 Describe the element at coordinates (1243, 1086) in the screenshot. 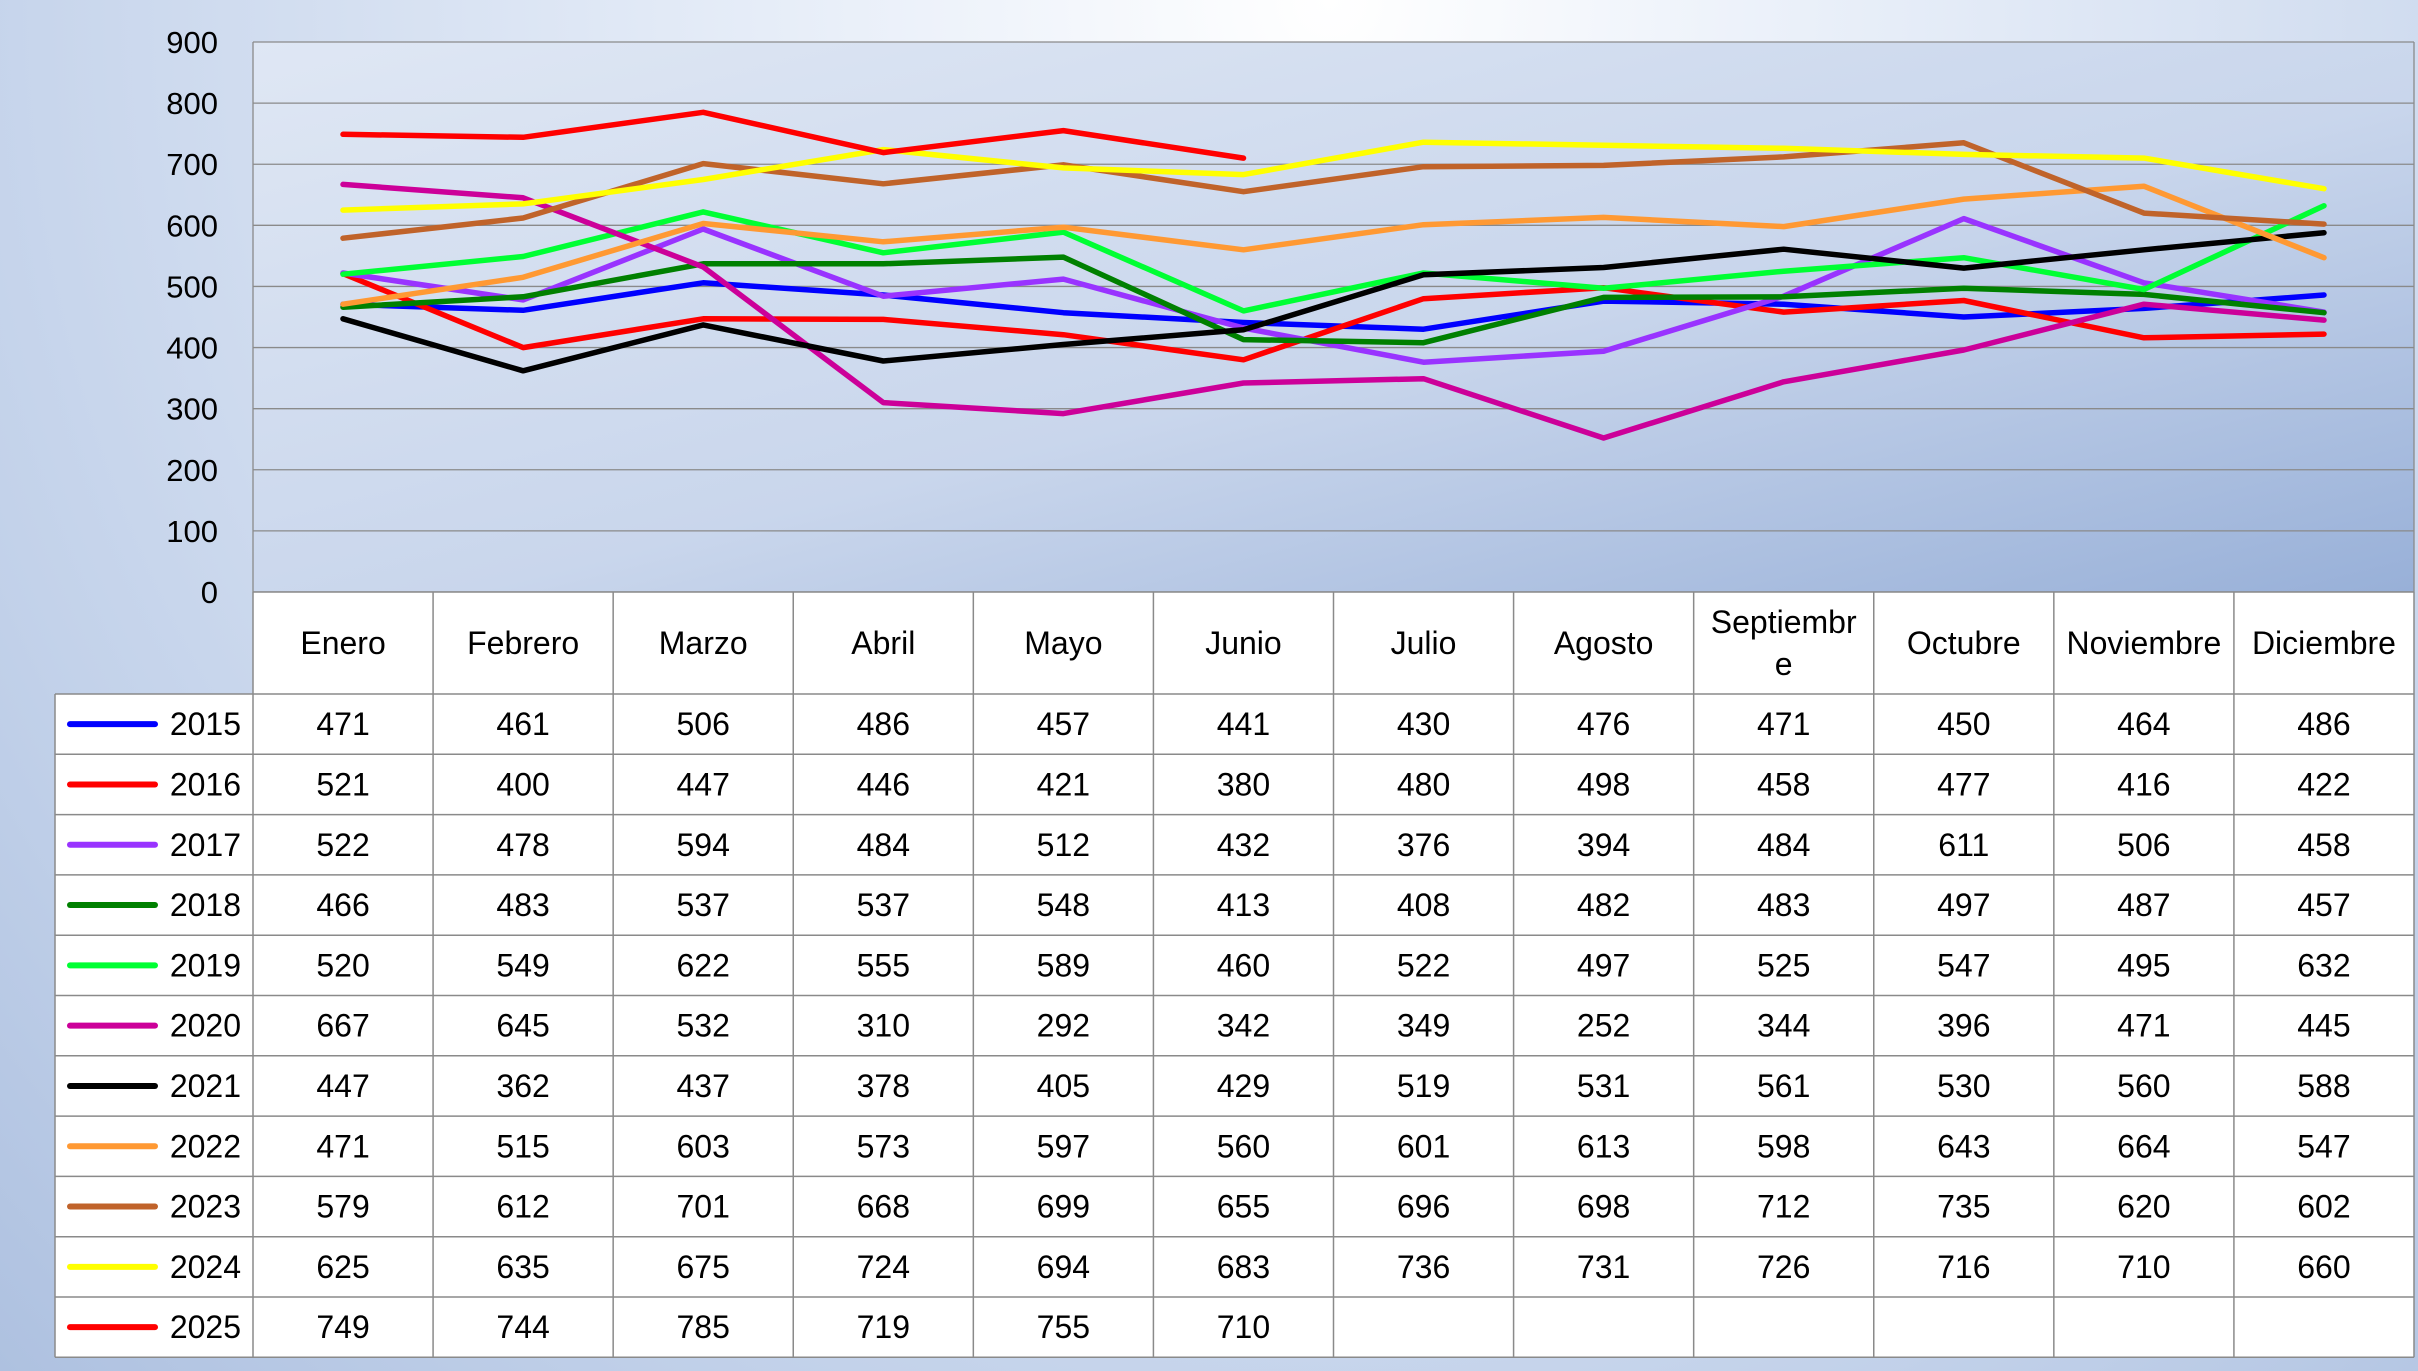

I see `table-cell-value: 429` at that location.